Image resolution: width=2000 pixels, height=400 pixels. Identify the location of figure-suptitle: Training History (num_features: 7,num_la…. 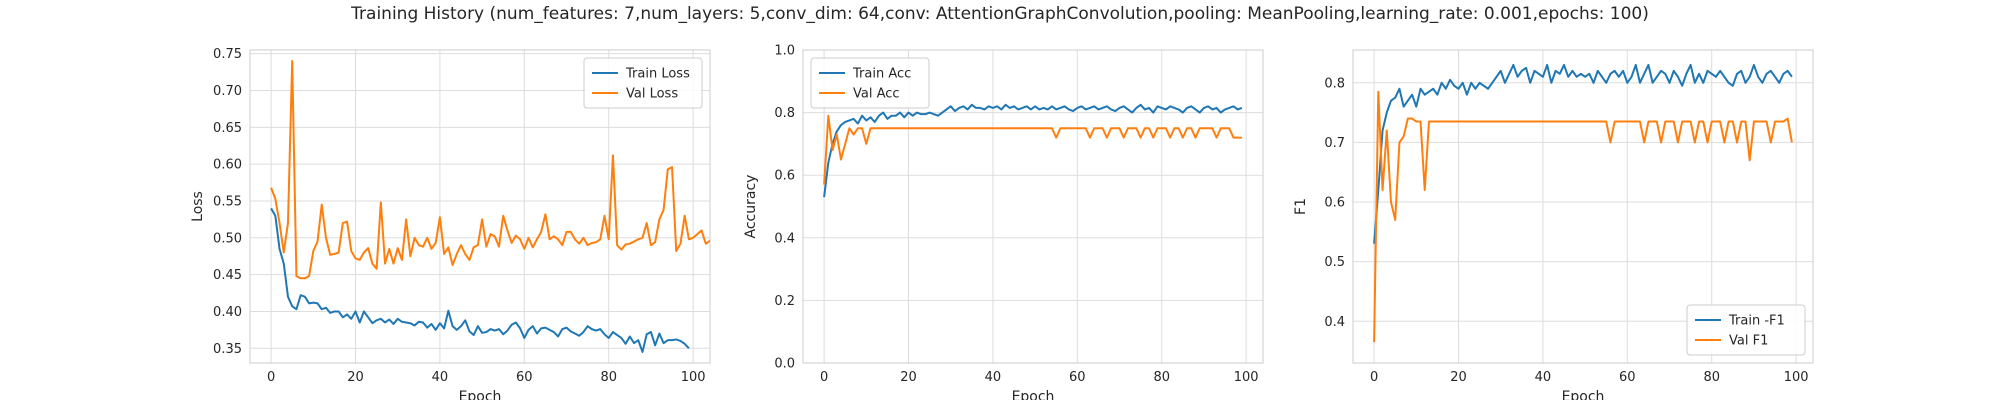
(1000, 14).